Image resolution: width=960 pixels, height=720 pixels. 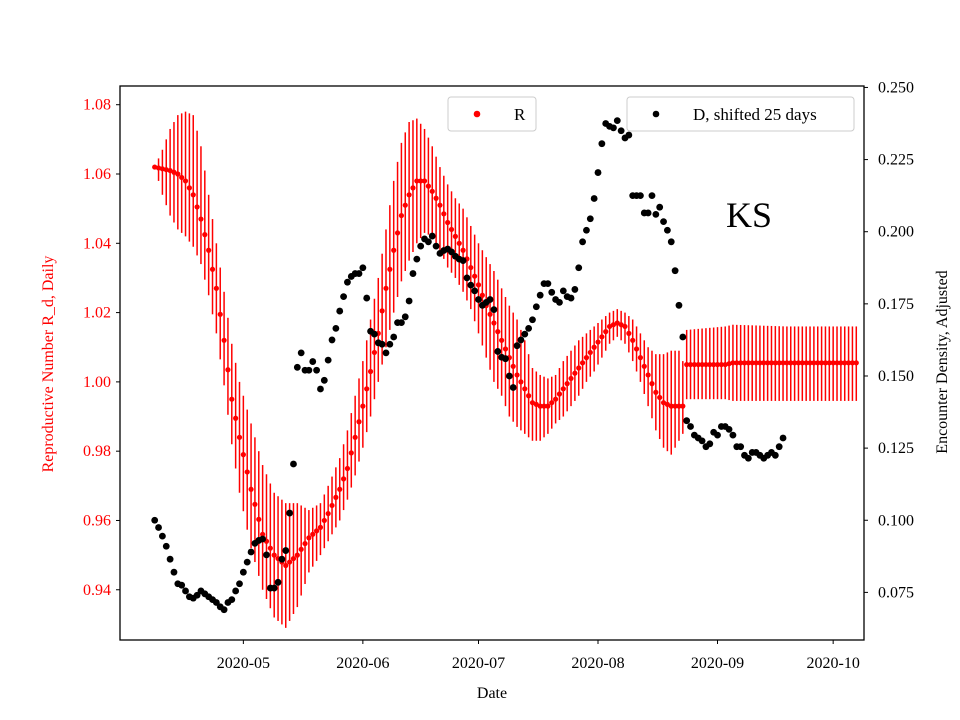 I want to click on x-tick-label: 2020-10, so click(x=832, y=663).